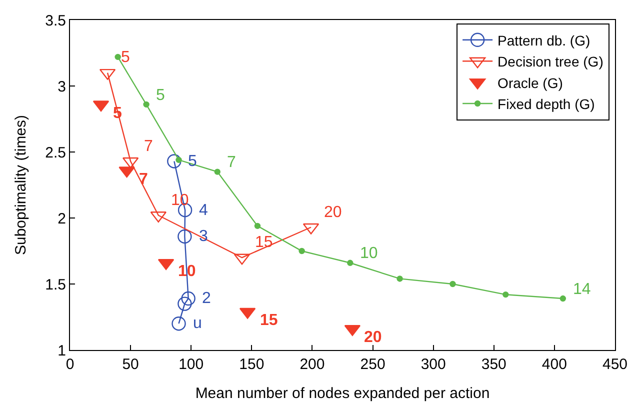 The image size is (640, 411). I want to click on y-tick-label: 3, so click(62, 87).